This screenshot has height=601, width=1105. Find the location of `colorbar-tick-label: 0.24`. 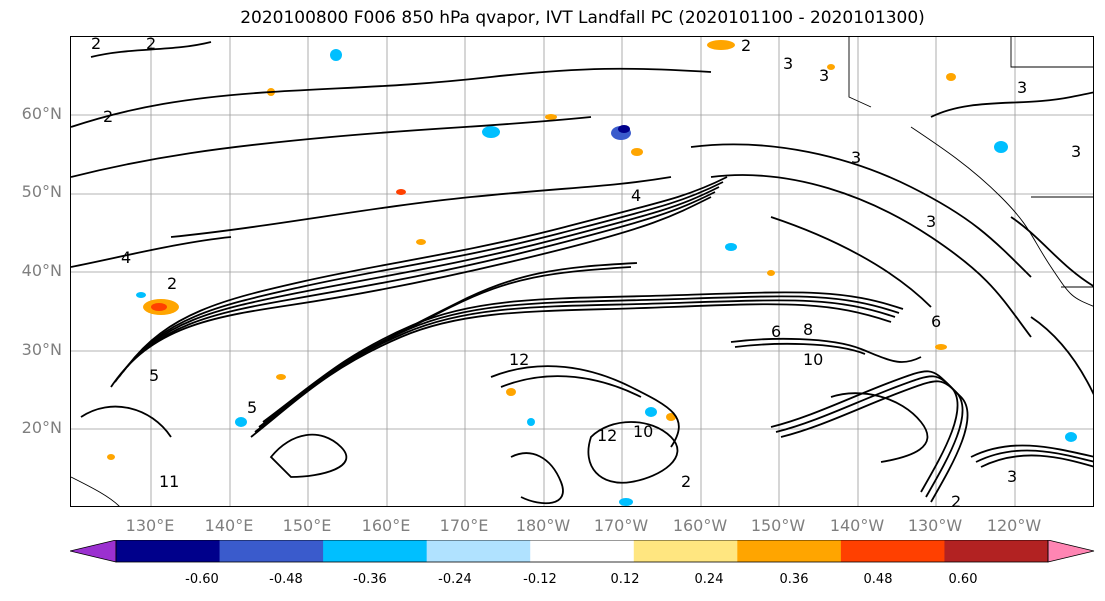

colorbar-tick-label: 0.24 is located at coordinates (709, 579).